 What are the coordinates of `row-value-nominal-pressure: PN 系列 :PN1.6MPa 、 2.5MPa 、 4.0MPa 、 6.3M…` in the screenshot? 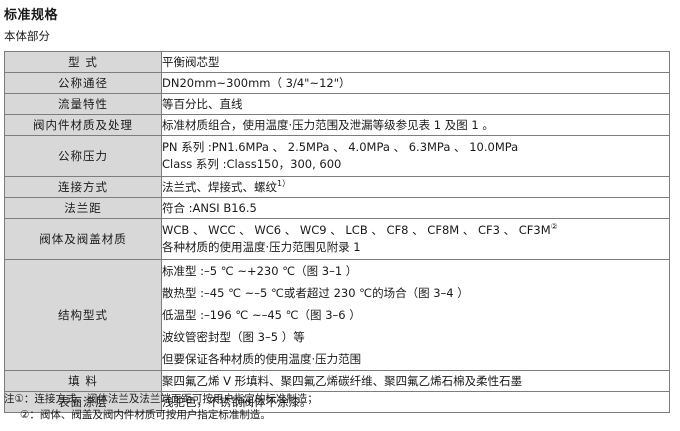 It's located at (415, 156).